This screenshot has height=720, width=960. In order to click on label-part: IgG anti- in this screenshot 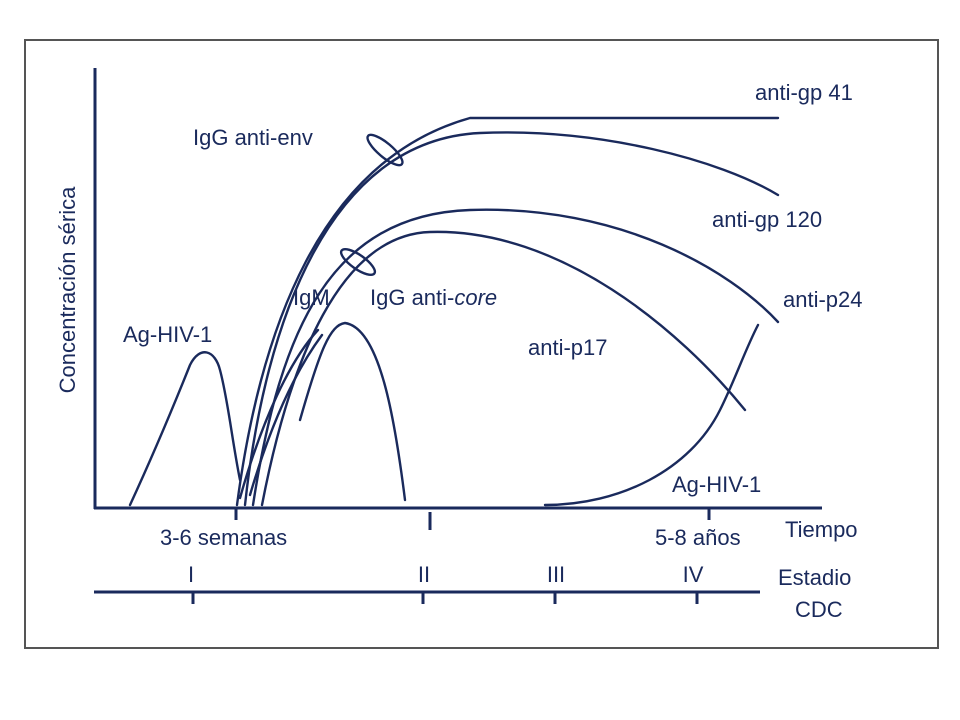, I will do `click(412, 297)`.